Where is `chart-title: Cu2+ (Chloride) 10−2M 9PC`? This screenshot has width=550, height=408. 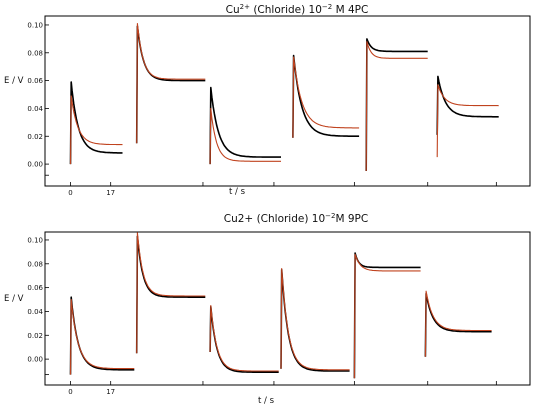 chart-title: Cu2+ (Chloride) 10−2M 9PC is located at coordinates (296, 218).